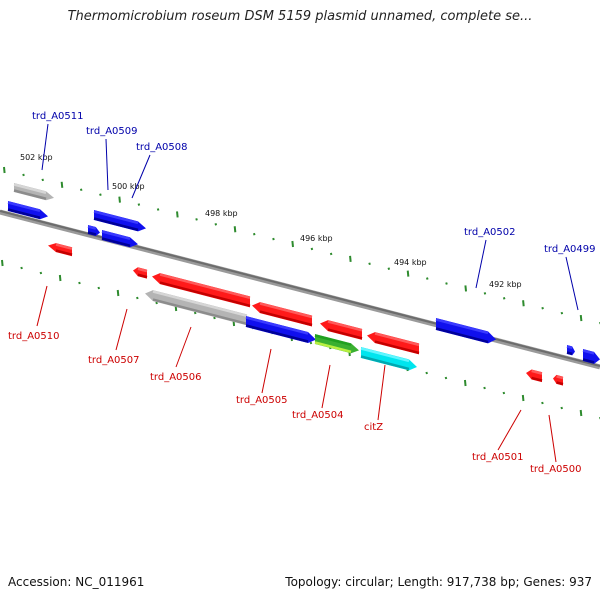  What do you see at coordinates (262, 400) in the screenshot?
I see `gene-label: trd_A0505` at bounding box center [262, 400].